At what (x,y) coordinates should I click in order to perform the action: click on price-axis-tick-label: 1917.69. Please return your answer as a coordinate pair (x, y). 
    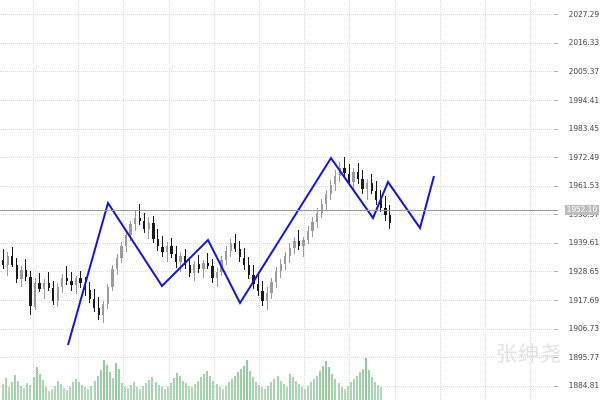
    Looking at the image, I should click on (583, 300).